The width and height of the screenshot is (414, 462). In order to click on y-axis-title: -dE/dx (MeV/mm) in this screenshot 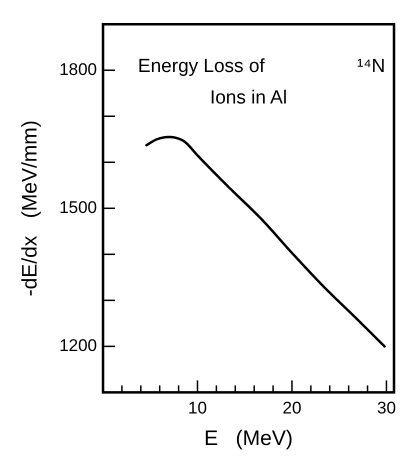, I will do `click(30, 208)`.